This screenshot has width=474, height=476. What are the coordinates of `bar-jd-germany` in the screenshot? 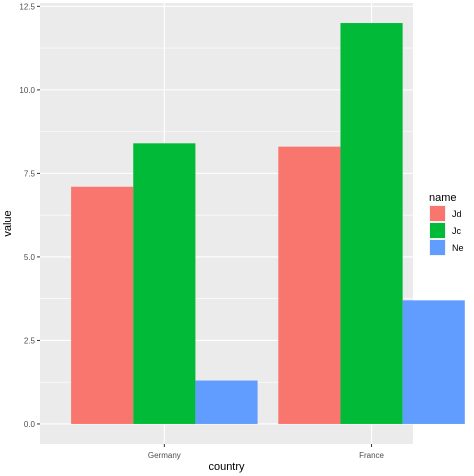 It's located at (102, 305).